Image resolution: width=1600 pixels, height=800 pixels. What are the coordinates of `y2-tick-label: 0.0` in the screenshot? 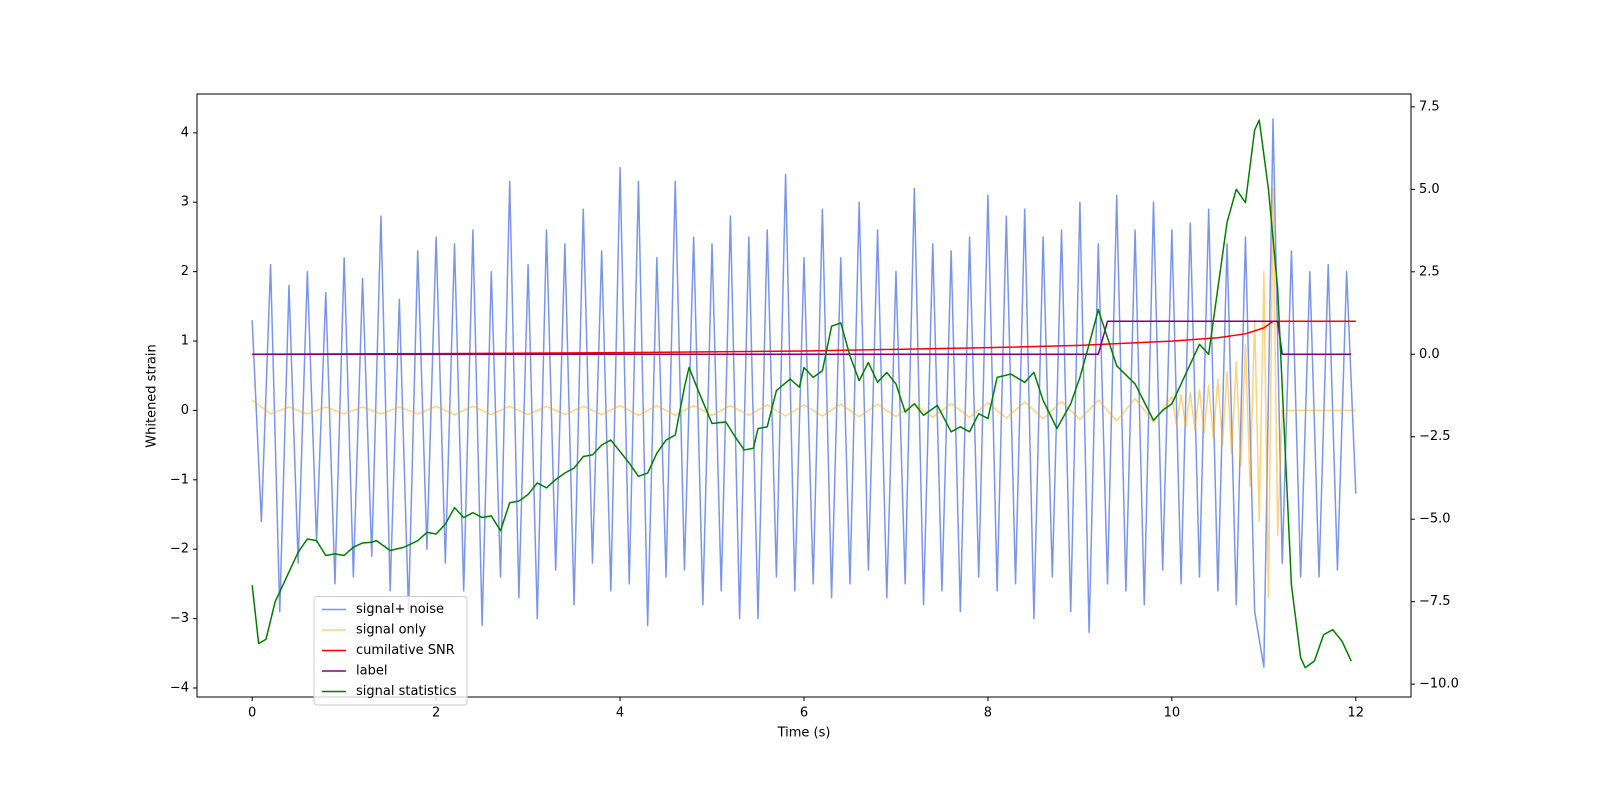 It's located at (1429, 354).